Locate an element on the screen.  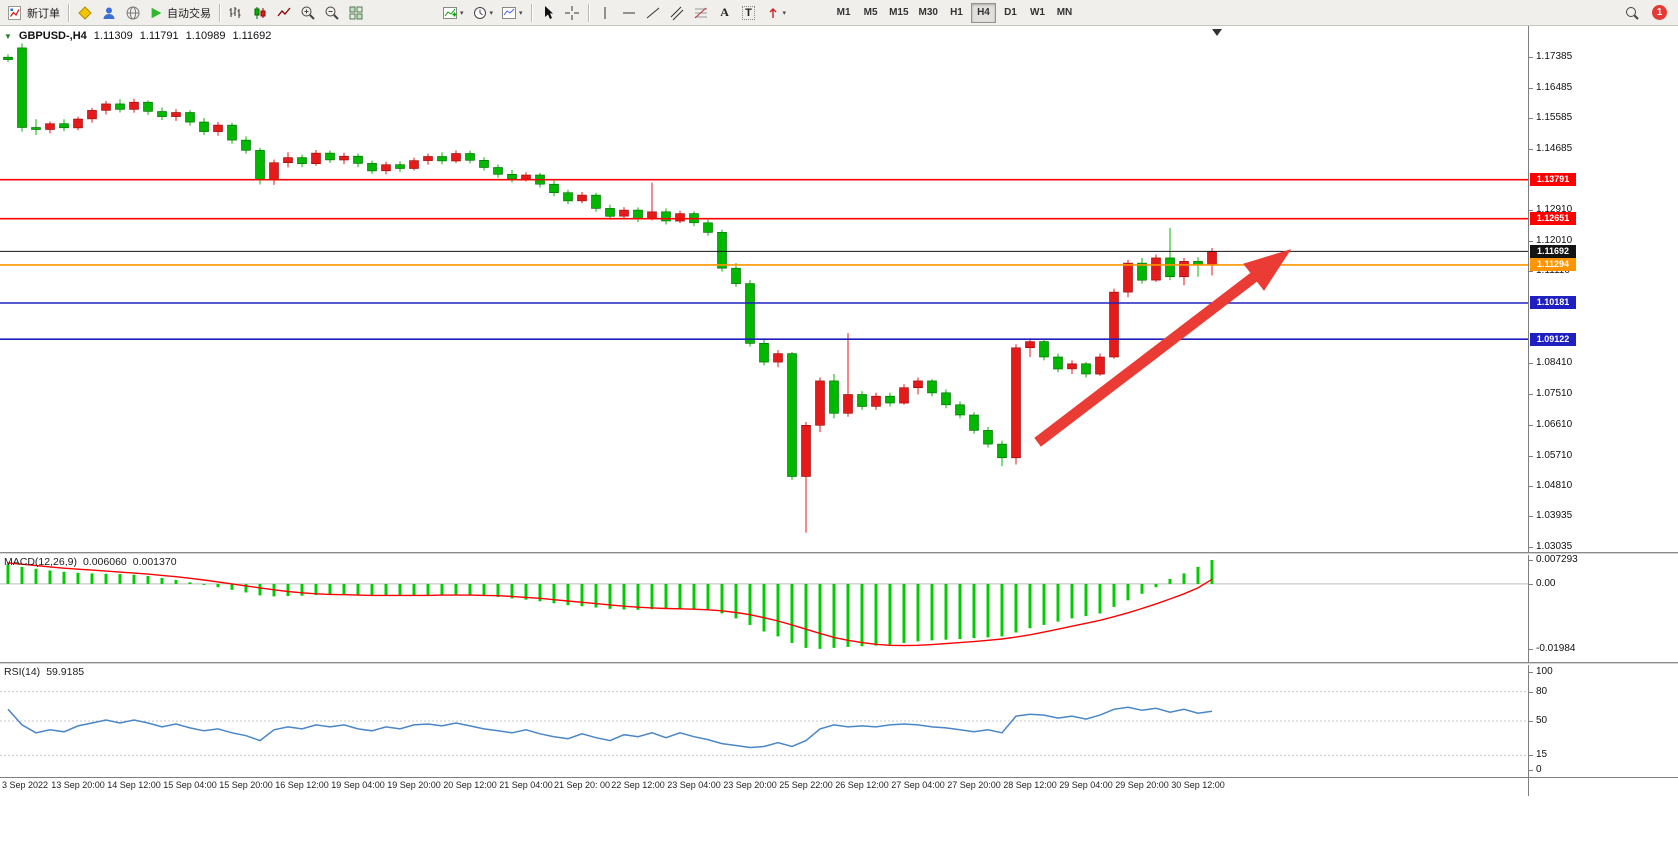
vertical-line-icon is located at coordinates (605, 12).